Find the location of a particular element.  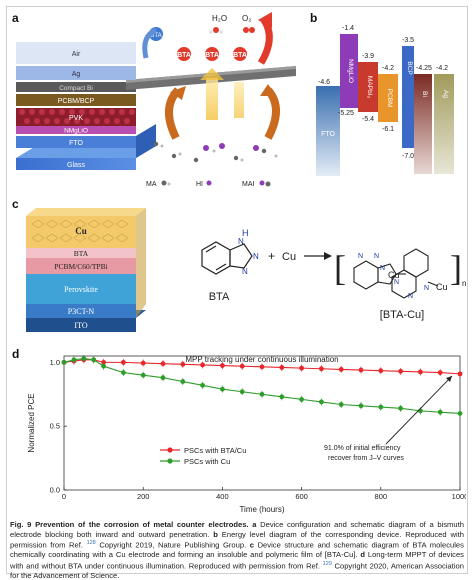

glass-label: Glass is located at coordinates (76, 165).